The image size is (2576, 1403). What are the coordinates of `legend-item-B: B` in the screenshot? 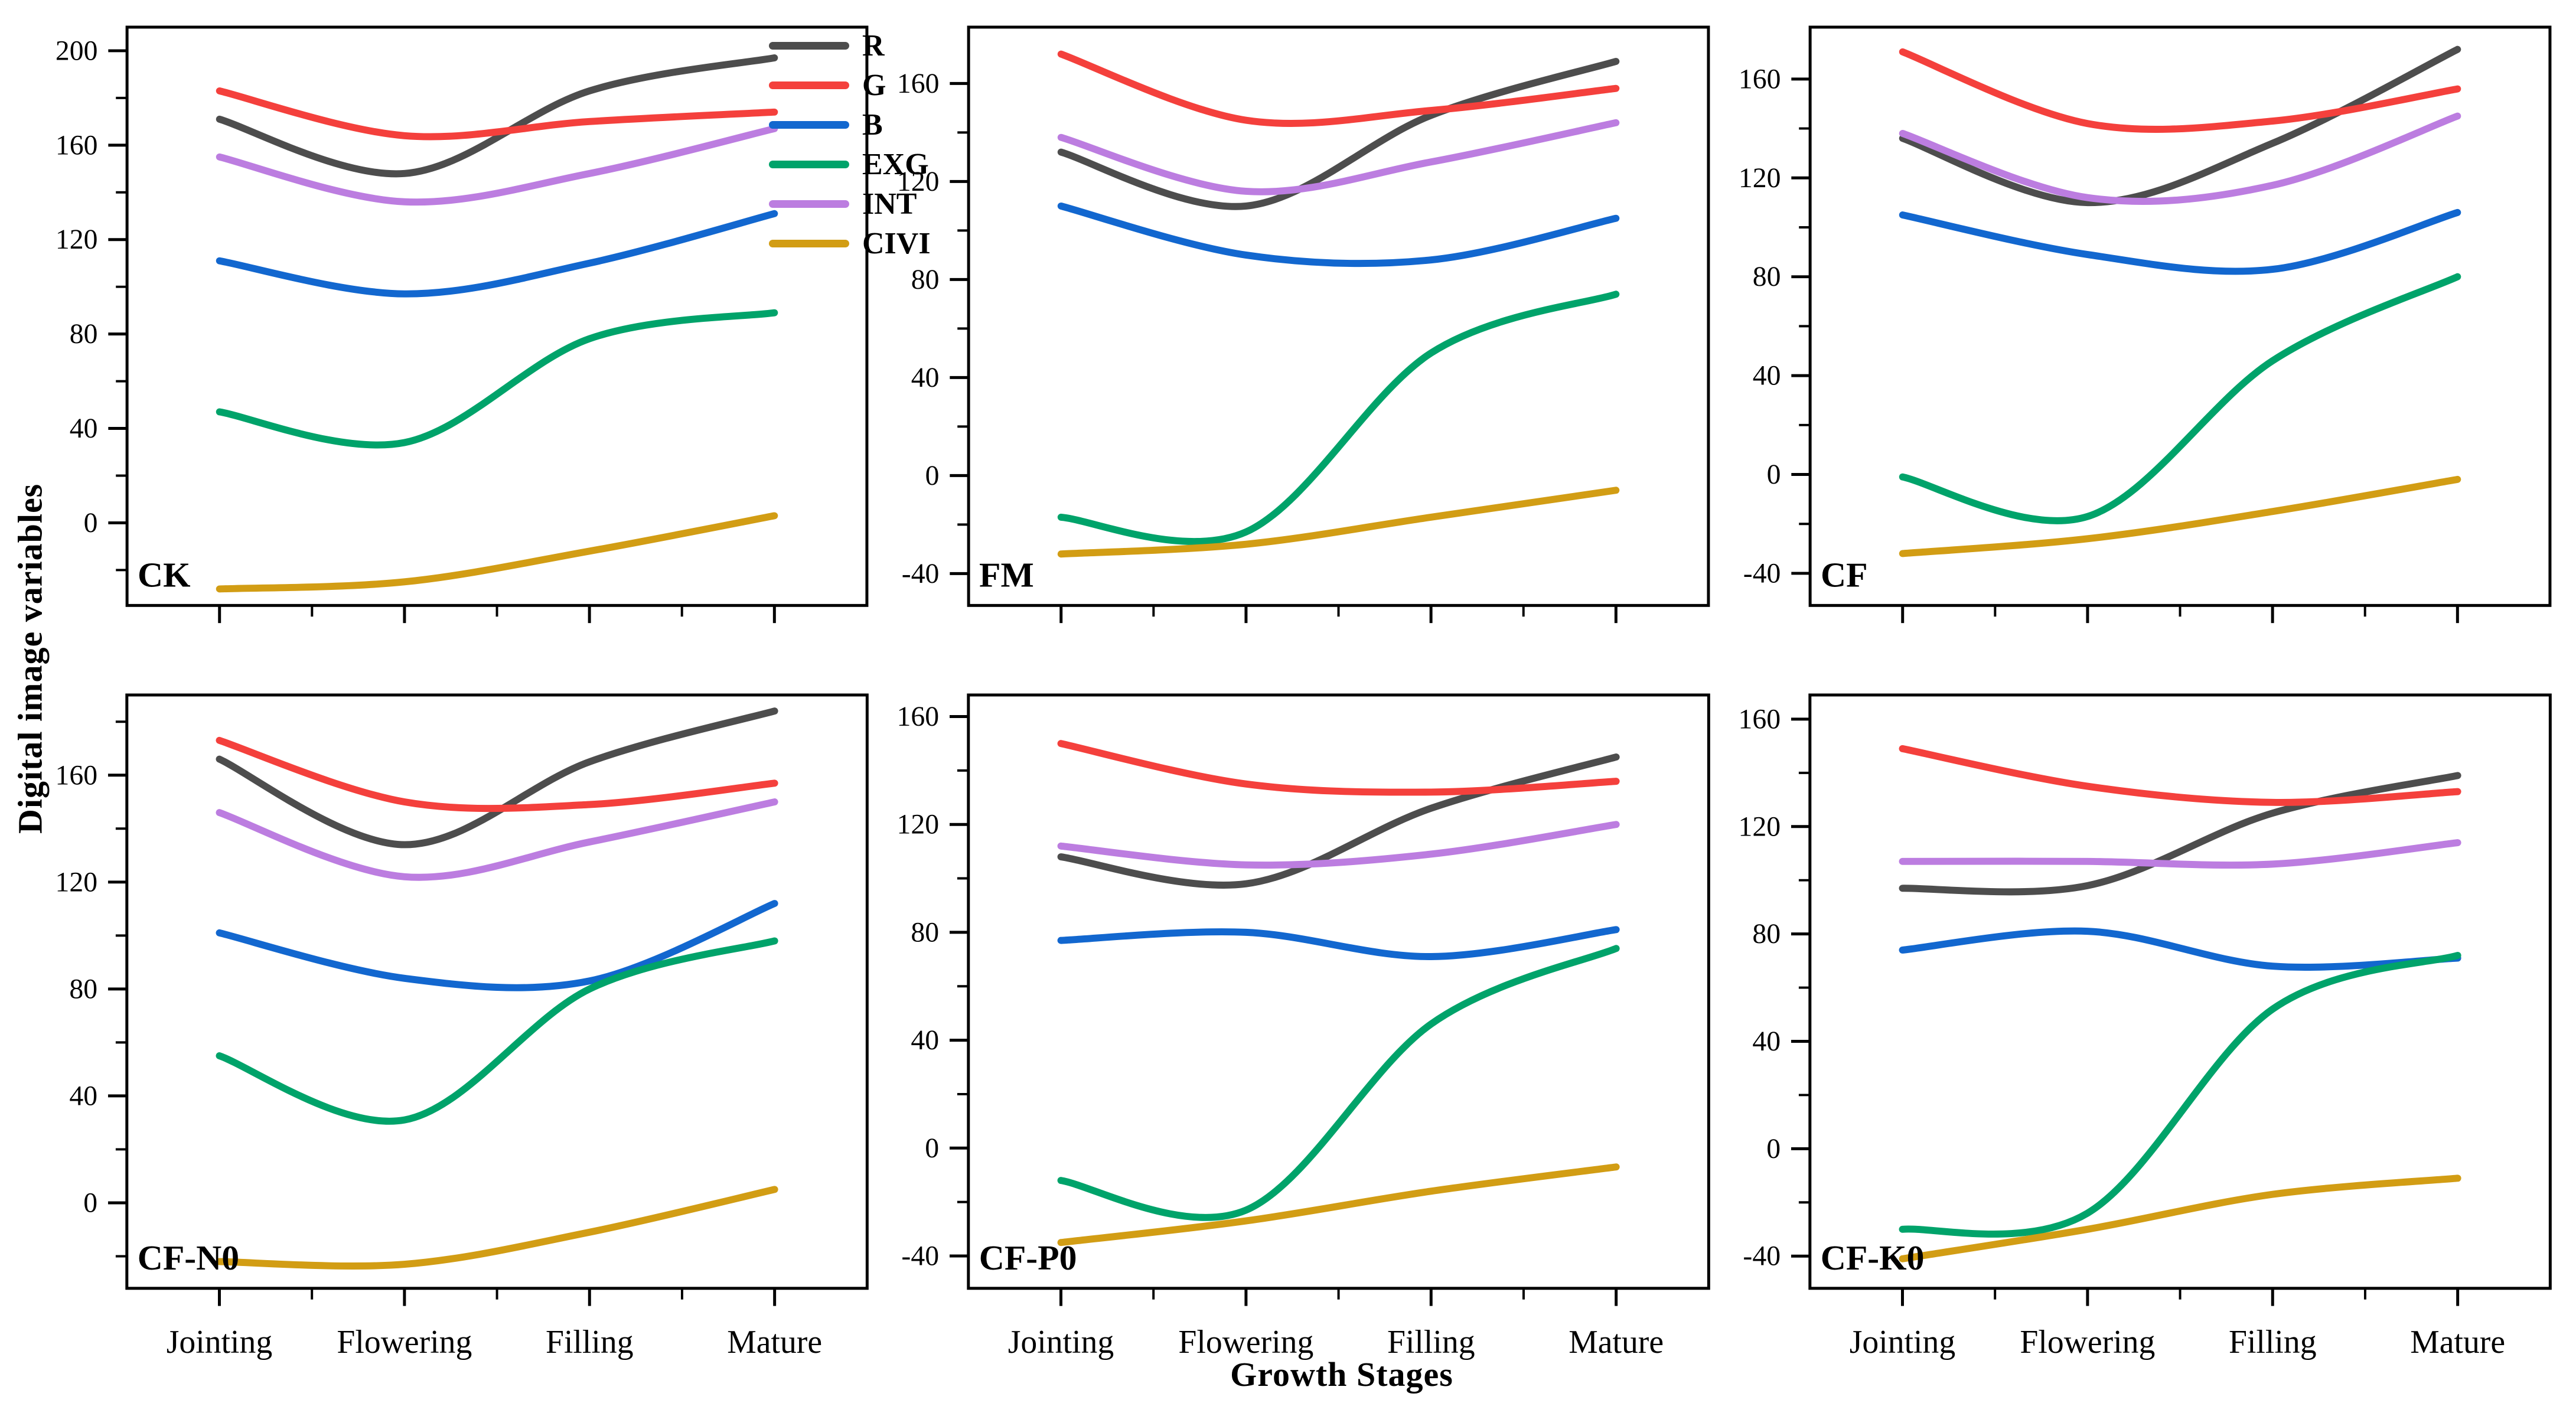 It's located at (850, 125).